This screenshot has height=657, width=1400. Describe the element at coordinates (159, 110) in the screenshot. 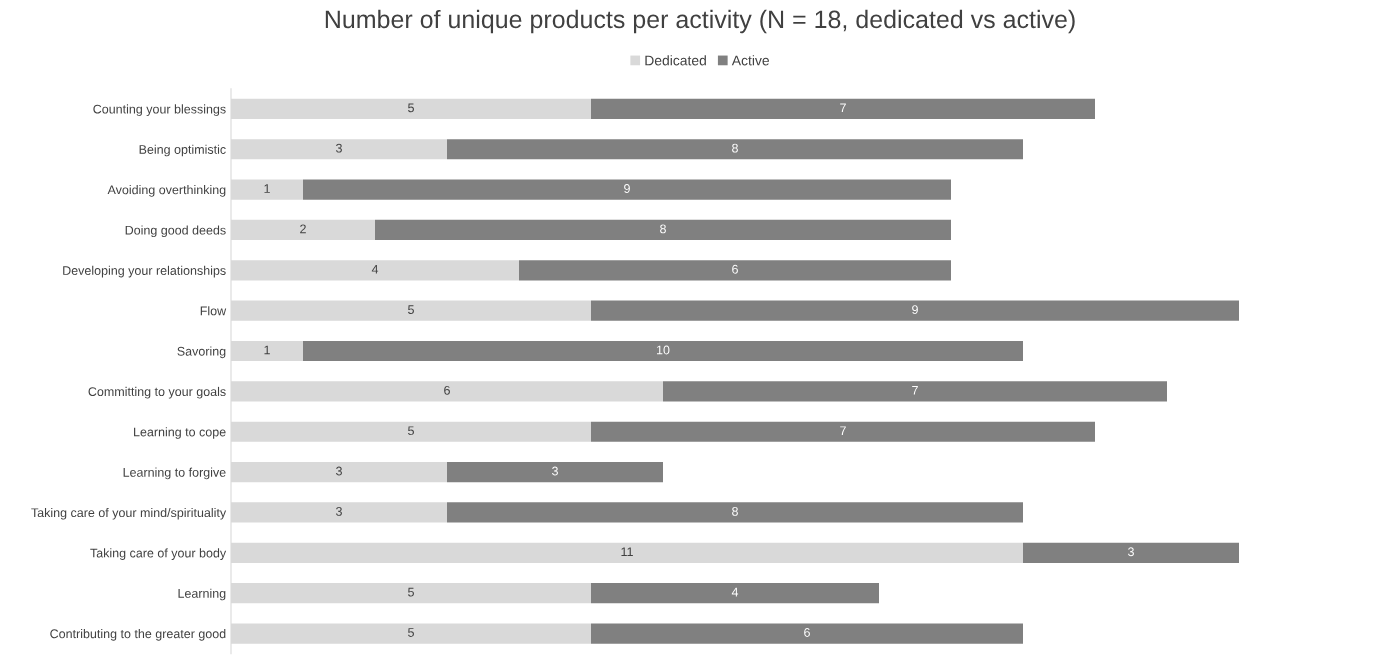

I see `y-tick-label: Counting your blessings` at that location.